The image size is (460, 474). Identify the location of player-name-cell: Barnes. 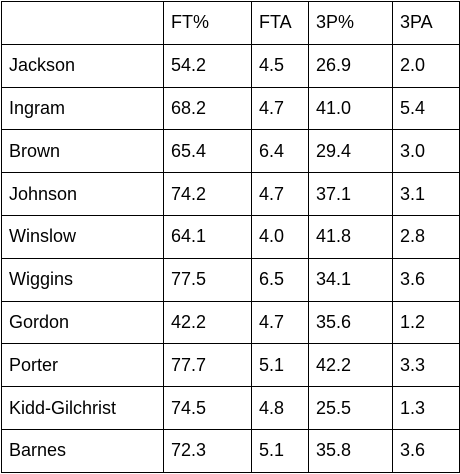
(82, 450).